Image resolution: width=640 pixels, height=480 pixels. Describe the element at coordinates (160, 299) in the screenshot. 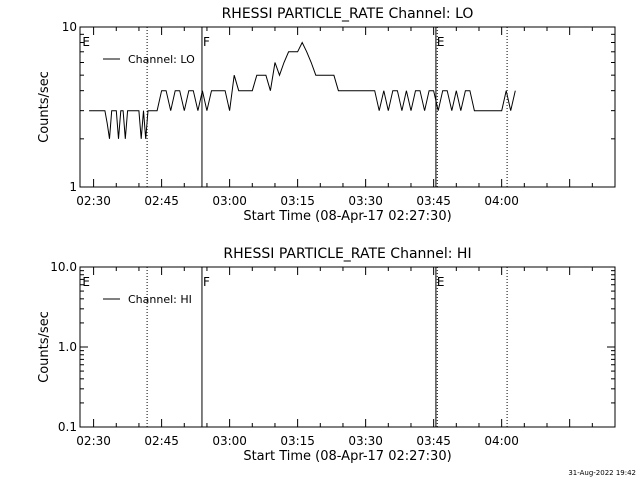

I see `legend-entry: Channel: HI` at that location.